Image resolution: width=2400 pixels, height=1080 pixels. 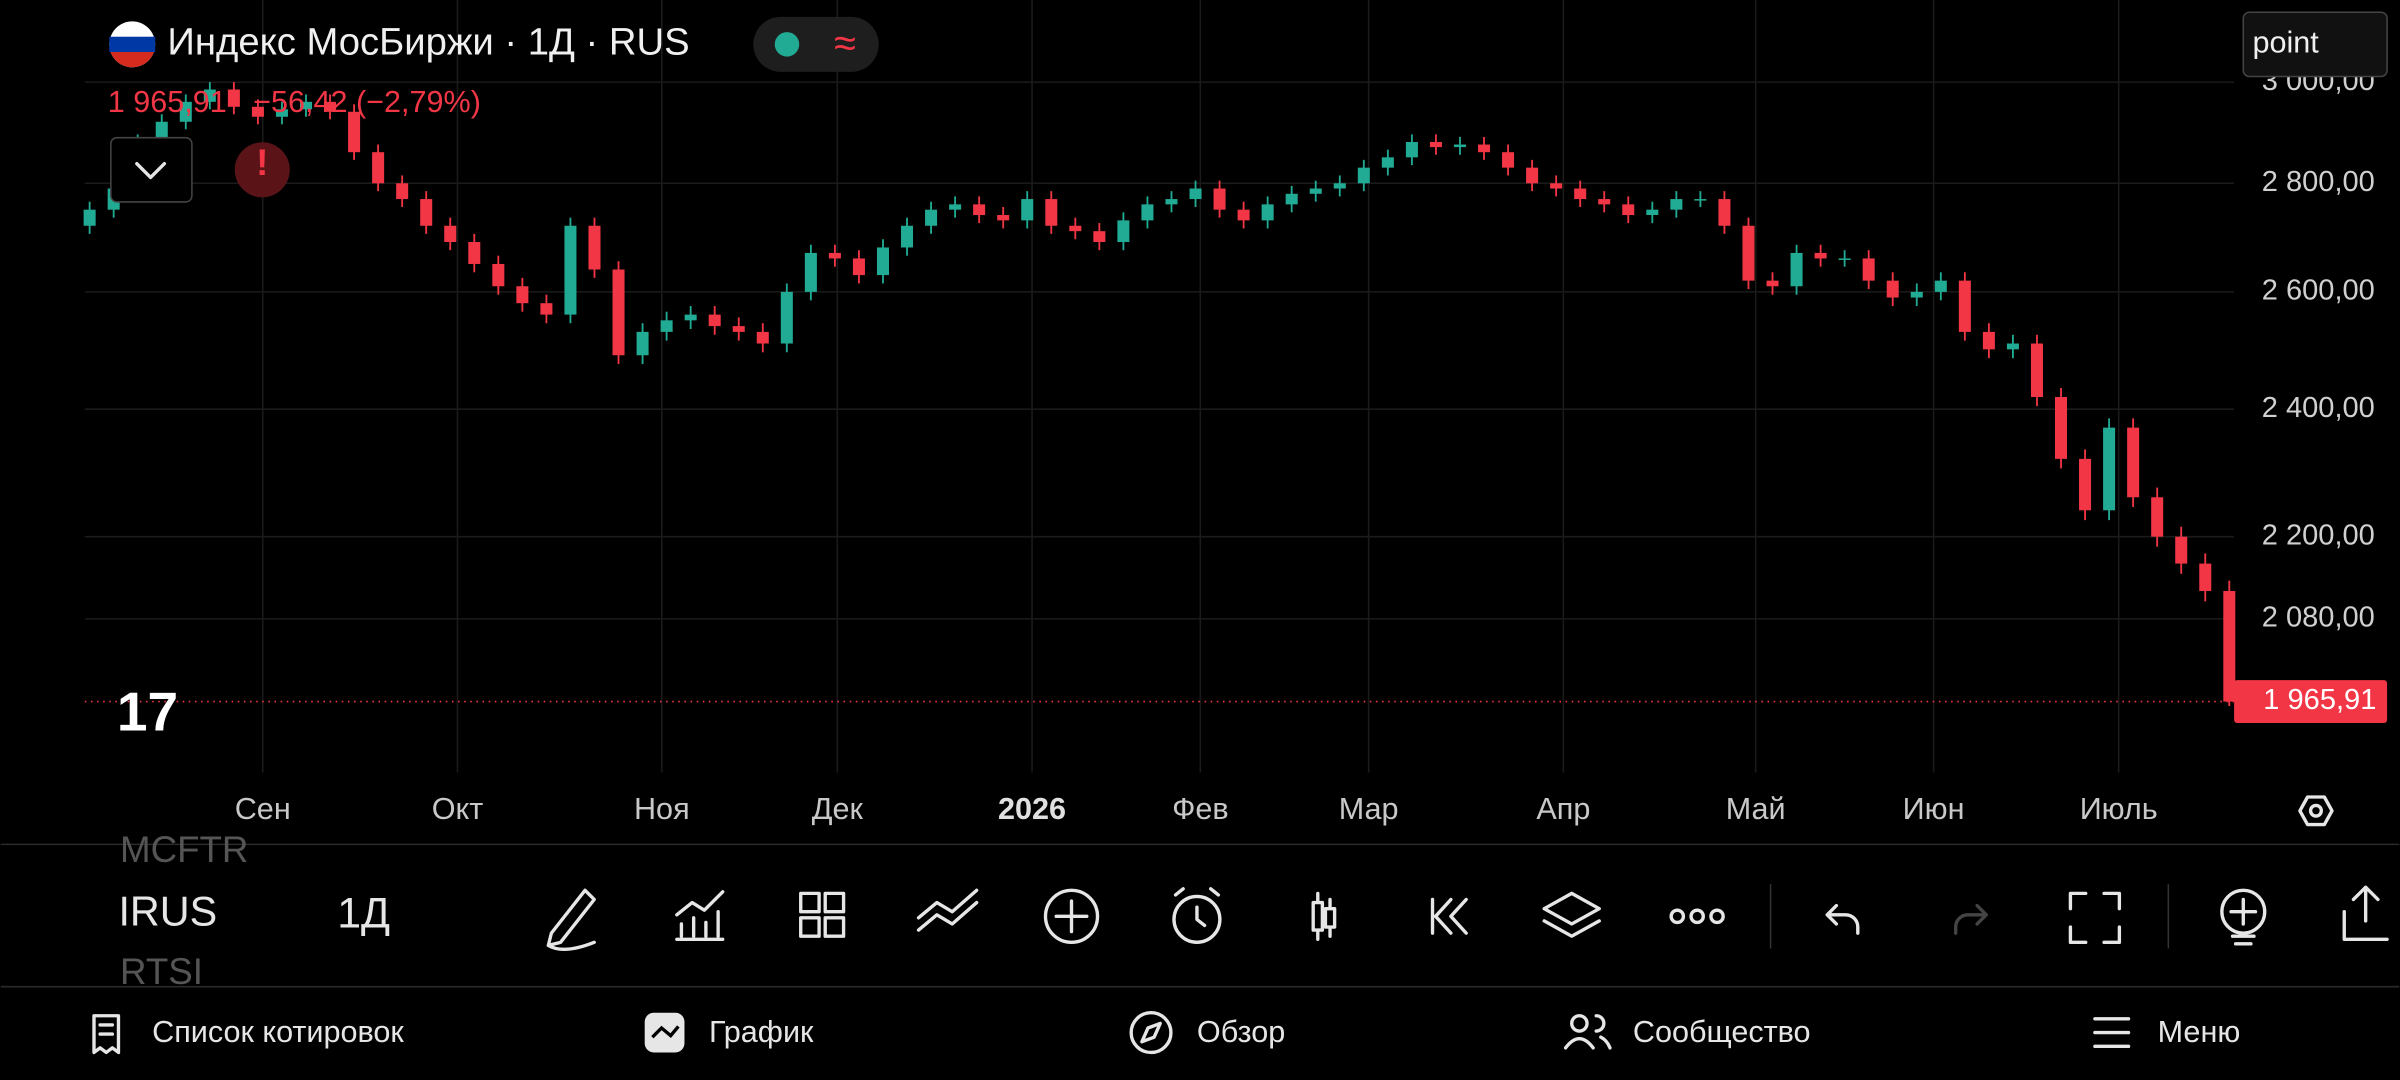 What do you see at coordinates (1571, 914) in the screenshot?
I see `layers` at bounding box center [1571, 914].